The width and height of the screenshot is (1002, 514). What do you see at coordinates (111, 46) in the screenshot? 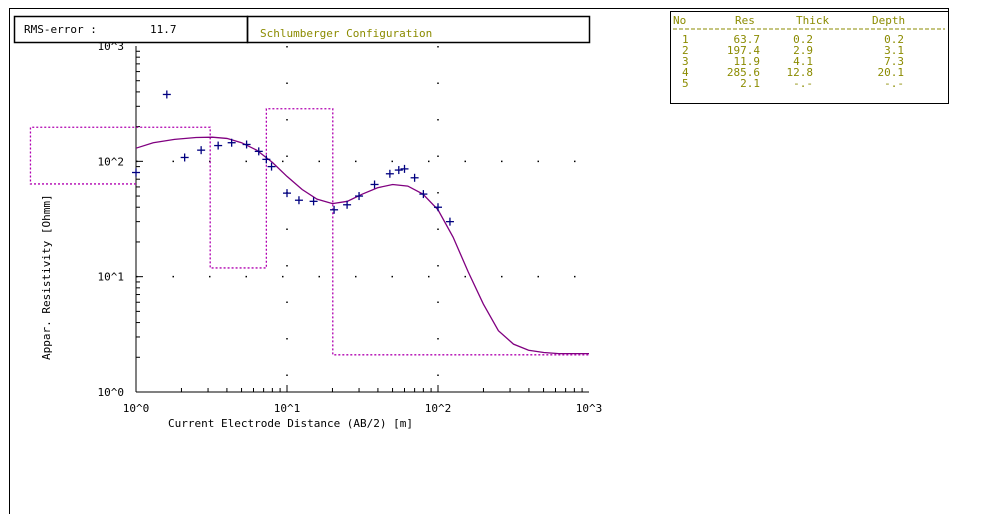
I see `y-tick-label: 10^3` at bounding box center [111, 46].